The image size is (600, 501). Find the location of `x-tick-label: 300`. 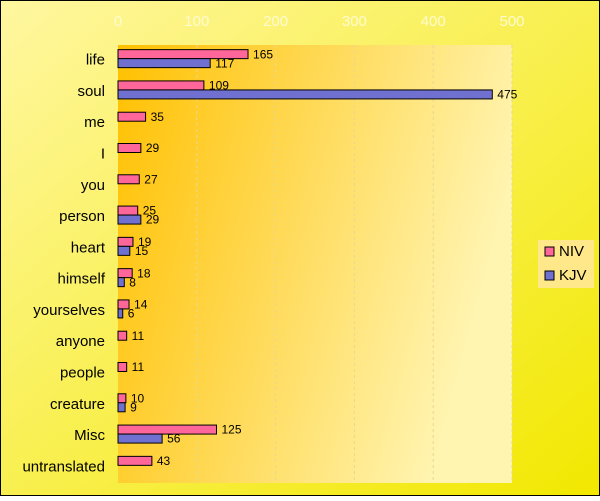

x-tick-label: 300 is located at coordinates (354, 21).